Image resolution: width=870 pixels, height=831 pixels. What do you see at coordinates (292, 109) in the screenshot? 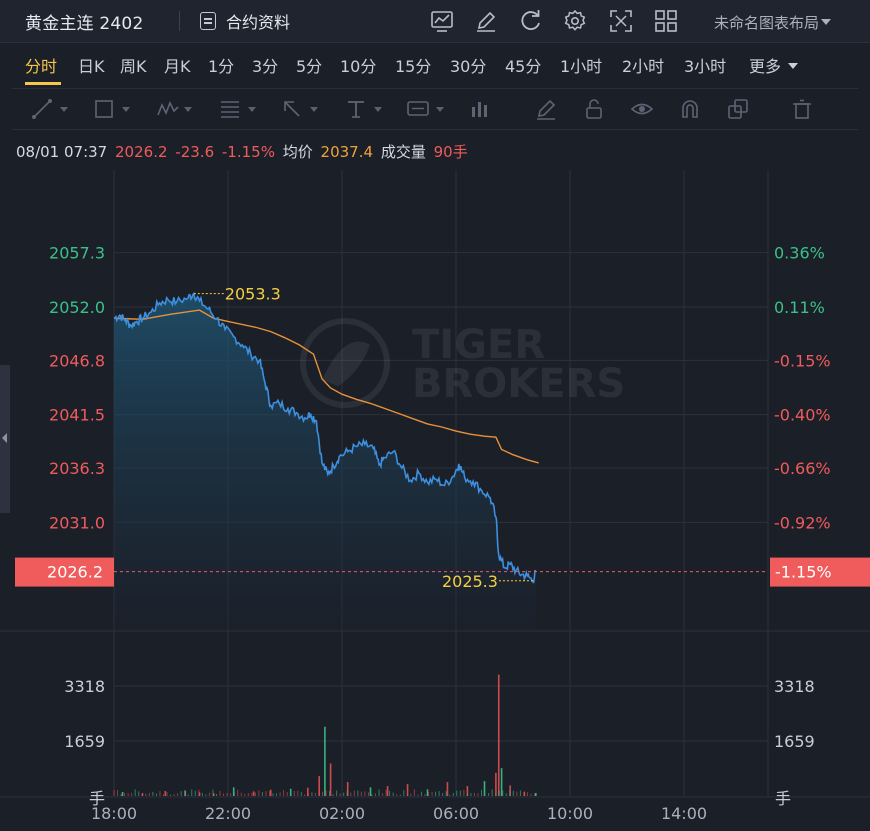
I see `arrow-icon` at bounding box center [292, 109].